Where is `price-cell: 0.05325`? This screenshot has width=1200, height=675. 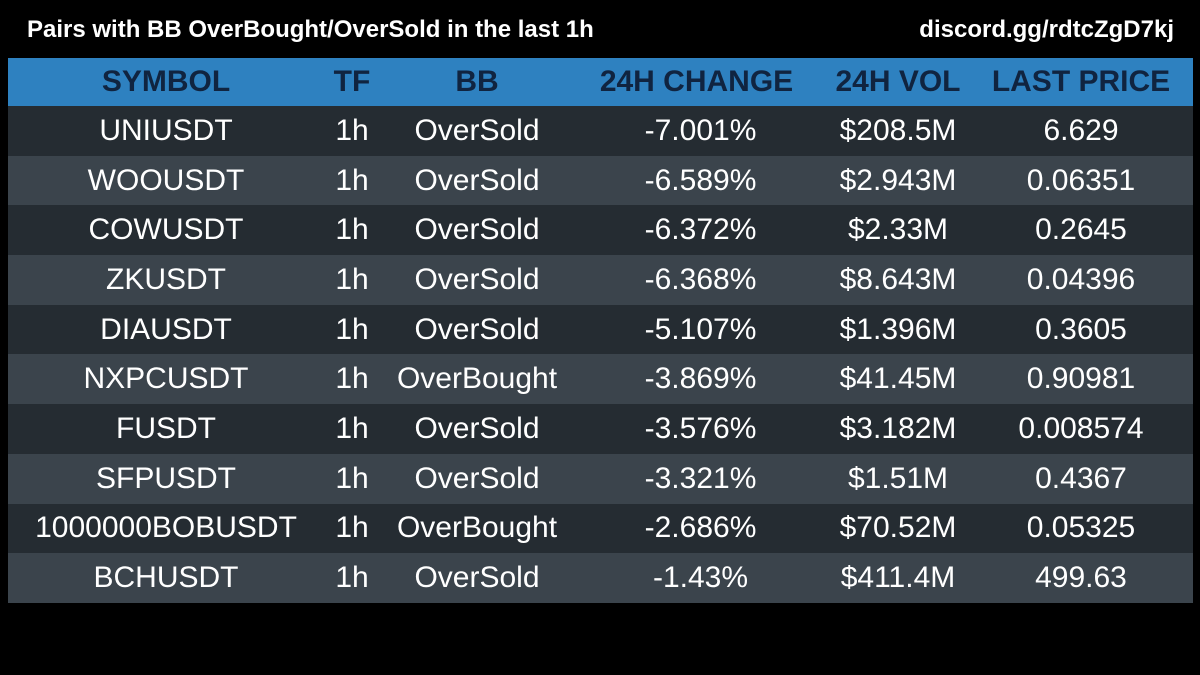 price-cell: 0.05325 is located at coordinates (1081, 528).